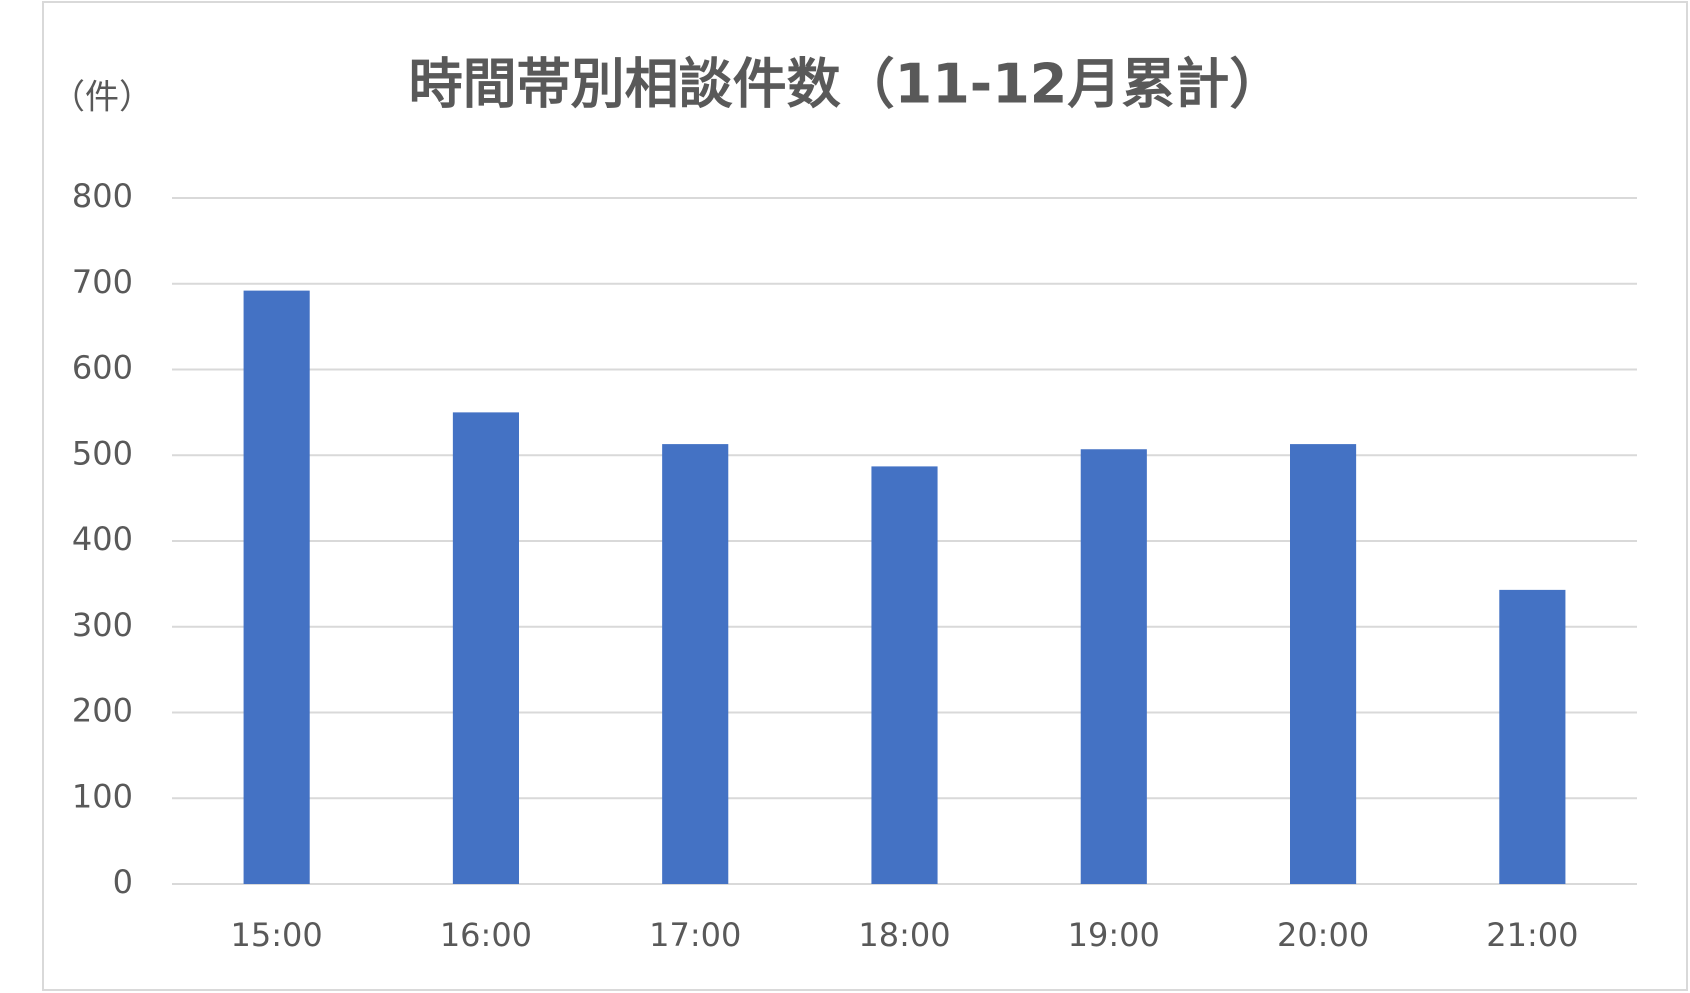 The width and height of the screenshot is (1690, 993). Describe the element at coordinates (695, 935) in the screenshot. I see `x-tick-label: 17:00` at that location.